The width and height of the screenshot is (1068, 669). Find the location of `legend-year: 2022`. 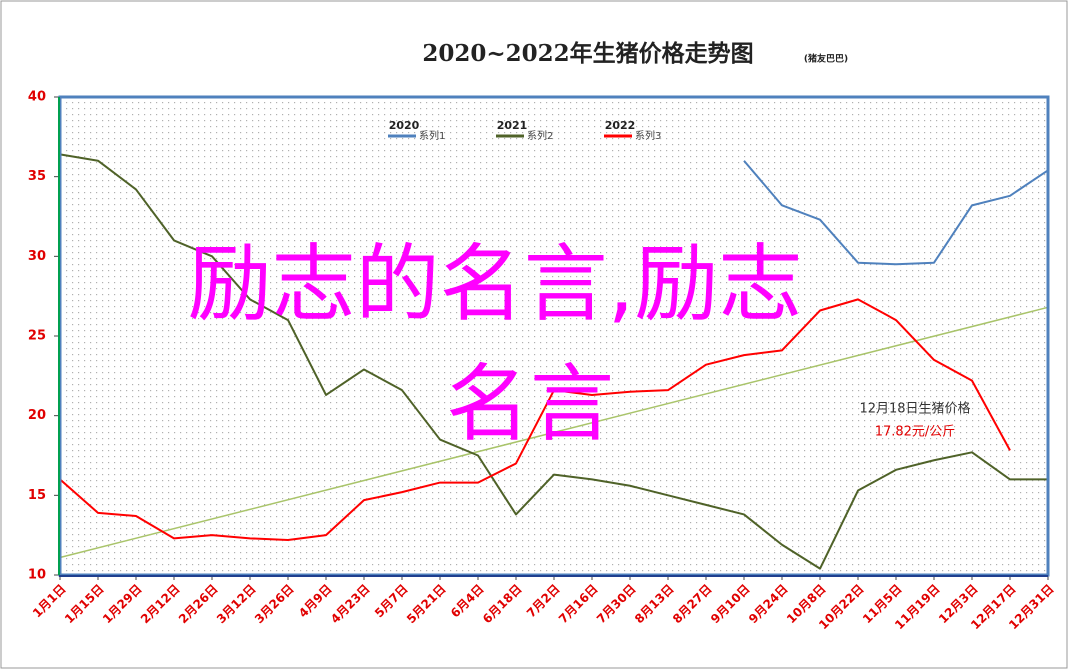

legend-year: 2022 is located at coordinates (620, 125).